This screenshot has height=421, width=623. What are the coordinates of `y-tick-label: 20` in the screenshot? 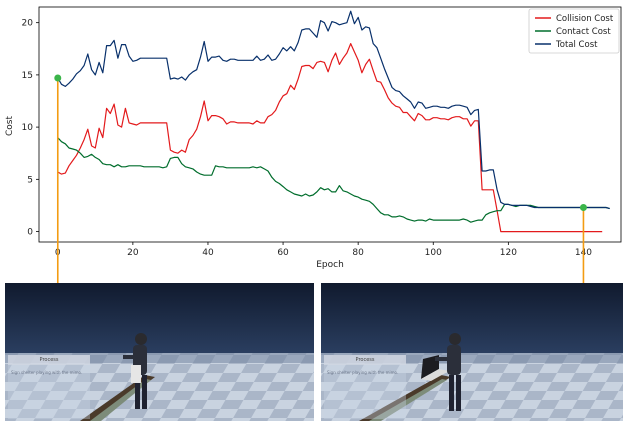 It's located at (28, 24).